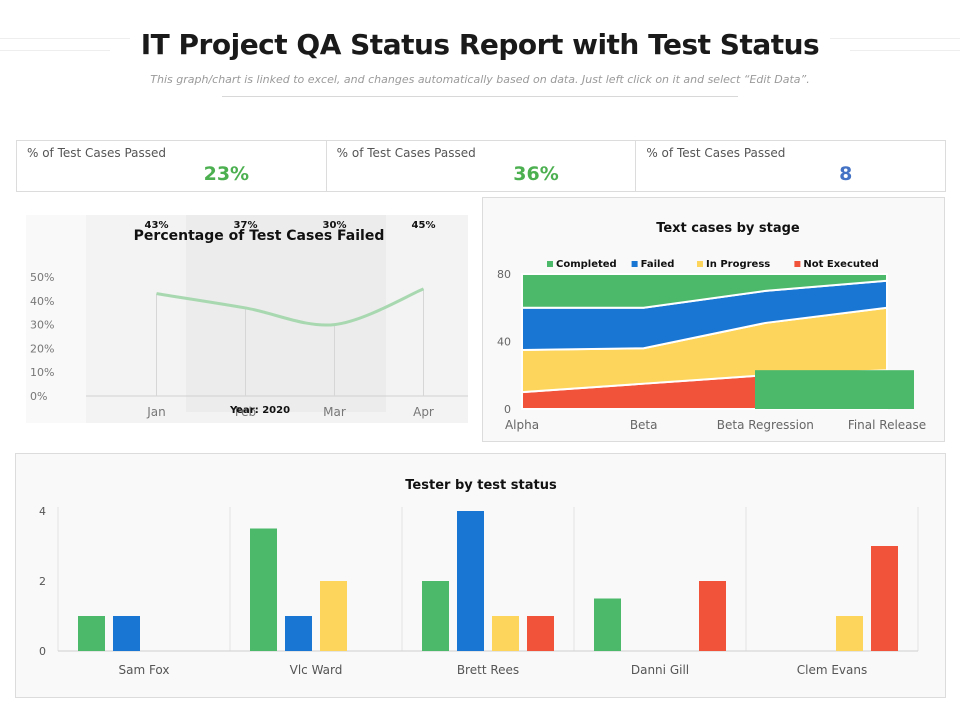  What do you see at coordinates (42, 325) in the screenshot?
I see `y-tick-label: 30%` at bounding box center [42, 325].